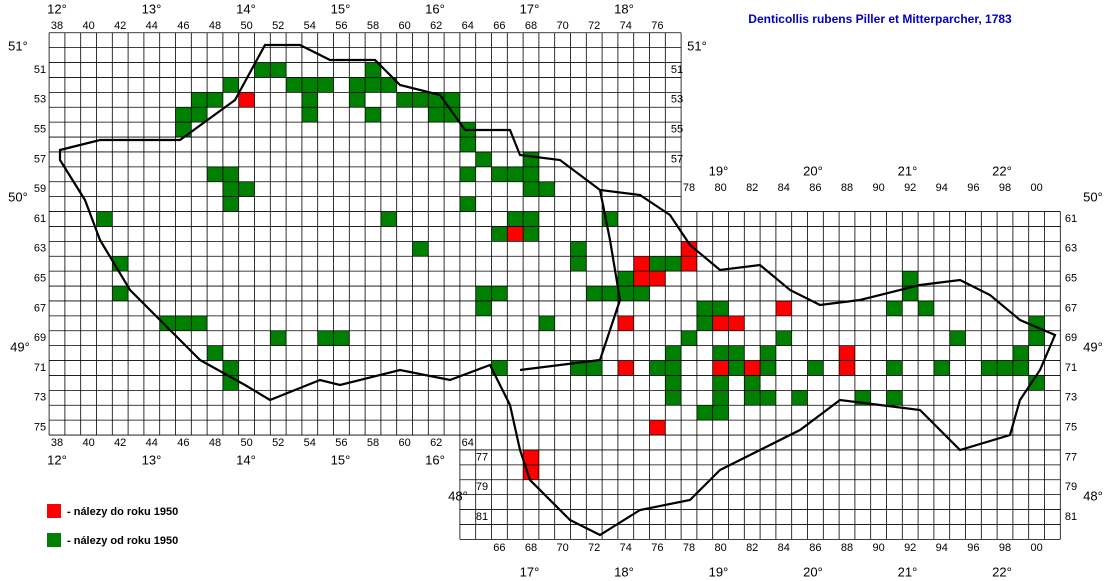  Describe the element at coordinates (435, 459) in the screenshot. I see `longitude-label: 16°` at that location.